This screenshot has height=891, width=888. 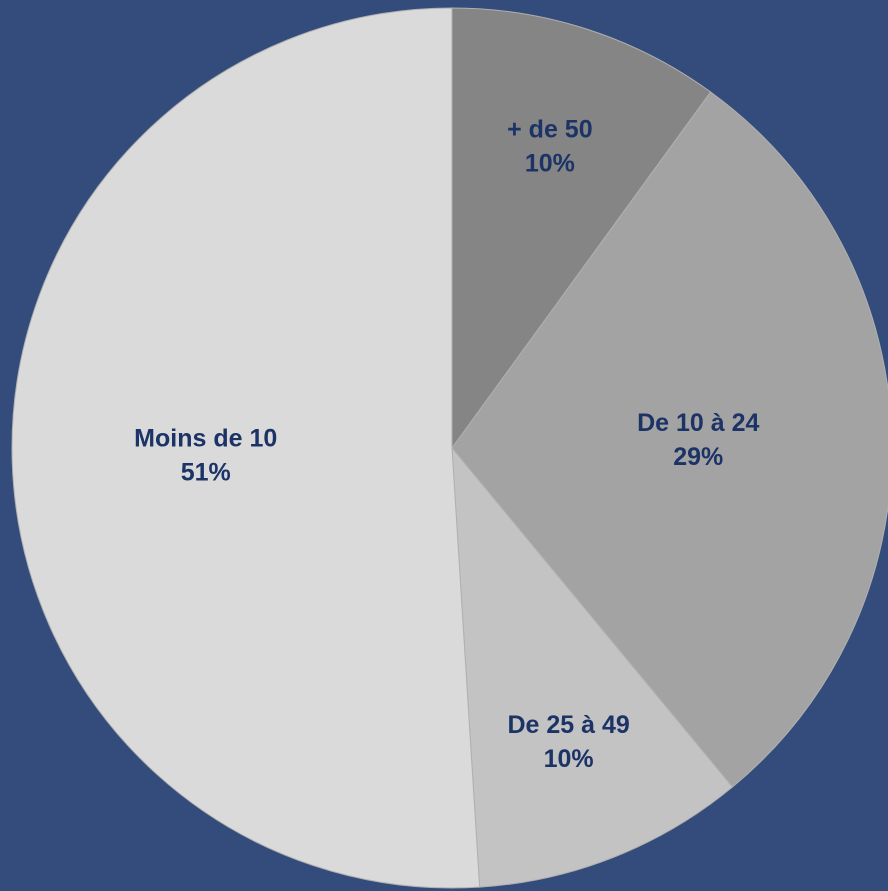 What do you see at coordinates (698, 457) in the screenshot?
I see `slice-value-label: 29%` at bounding box center [698, 457].